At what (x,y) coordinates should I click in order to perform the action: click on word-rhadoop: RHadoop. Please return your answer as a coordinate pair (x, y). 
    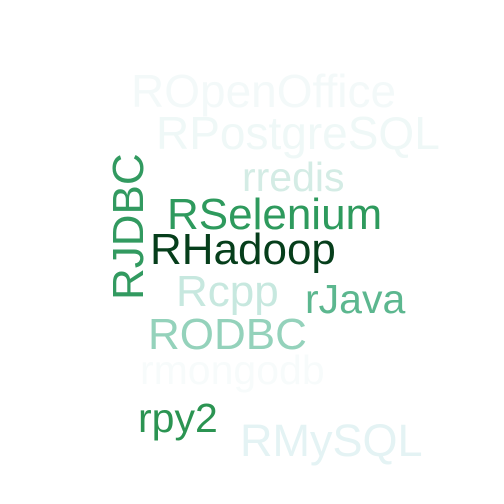
    Looking at the image, I should click on (243, 249).